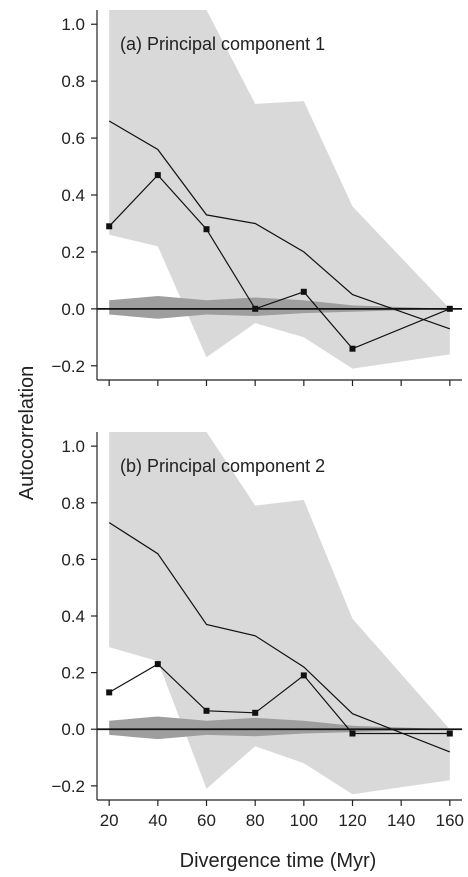 The width and height of the screenshot is (468, 877). Describe the element at coordinates (206, 820) in the screenshot. I see `x-tick-label: 60` at that location.